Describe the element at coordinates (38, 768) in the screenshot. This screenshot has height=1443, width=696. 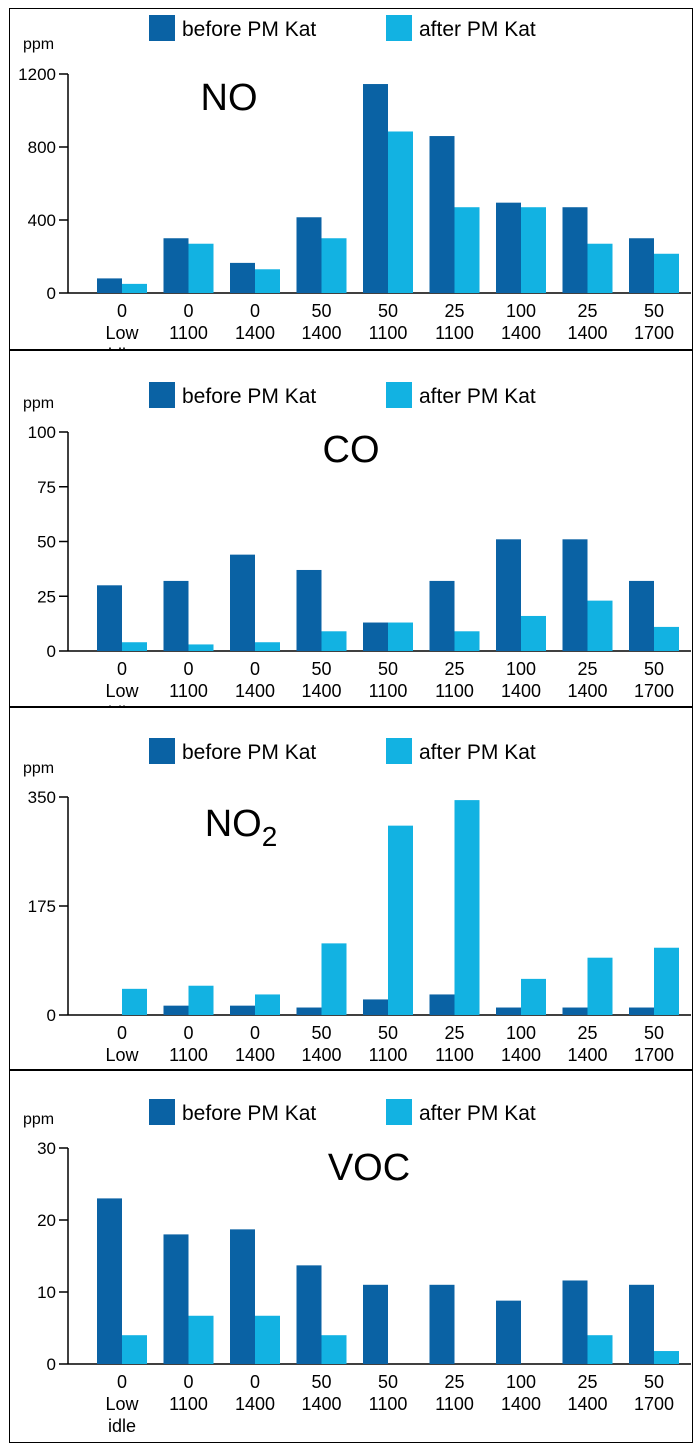
I see `y-unit-label: ppm` at that location.